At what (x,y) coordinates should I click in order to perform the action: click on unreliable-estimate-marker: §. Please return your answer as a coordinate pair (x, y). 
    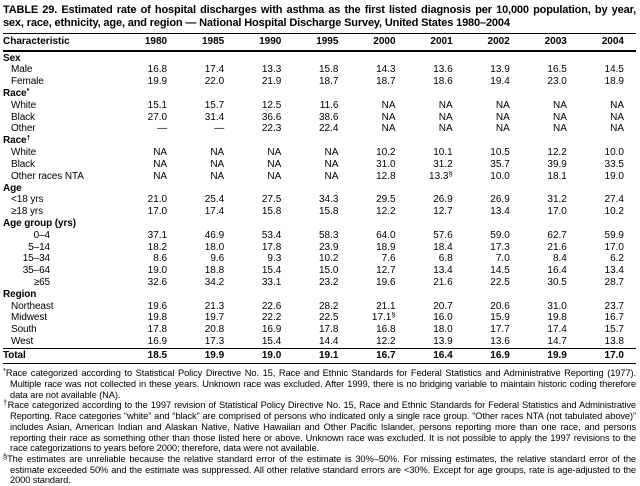
    Looking at the image, I should click on (393, 316).